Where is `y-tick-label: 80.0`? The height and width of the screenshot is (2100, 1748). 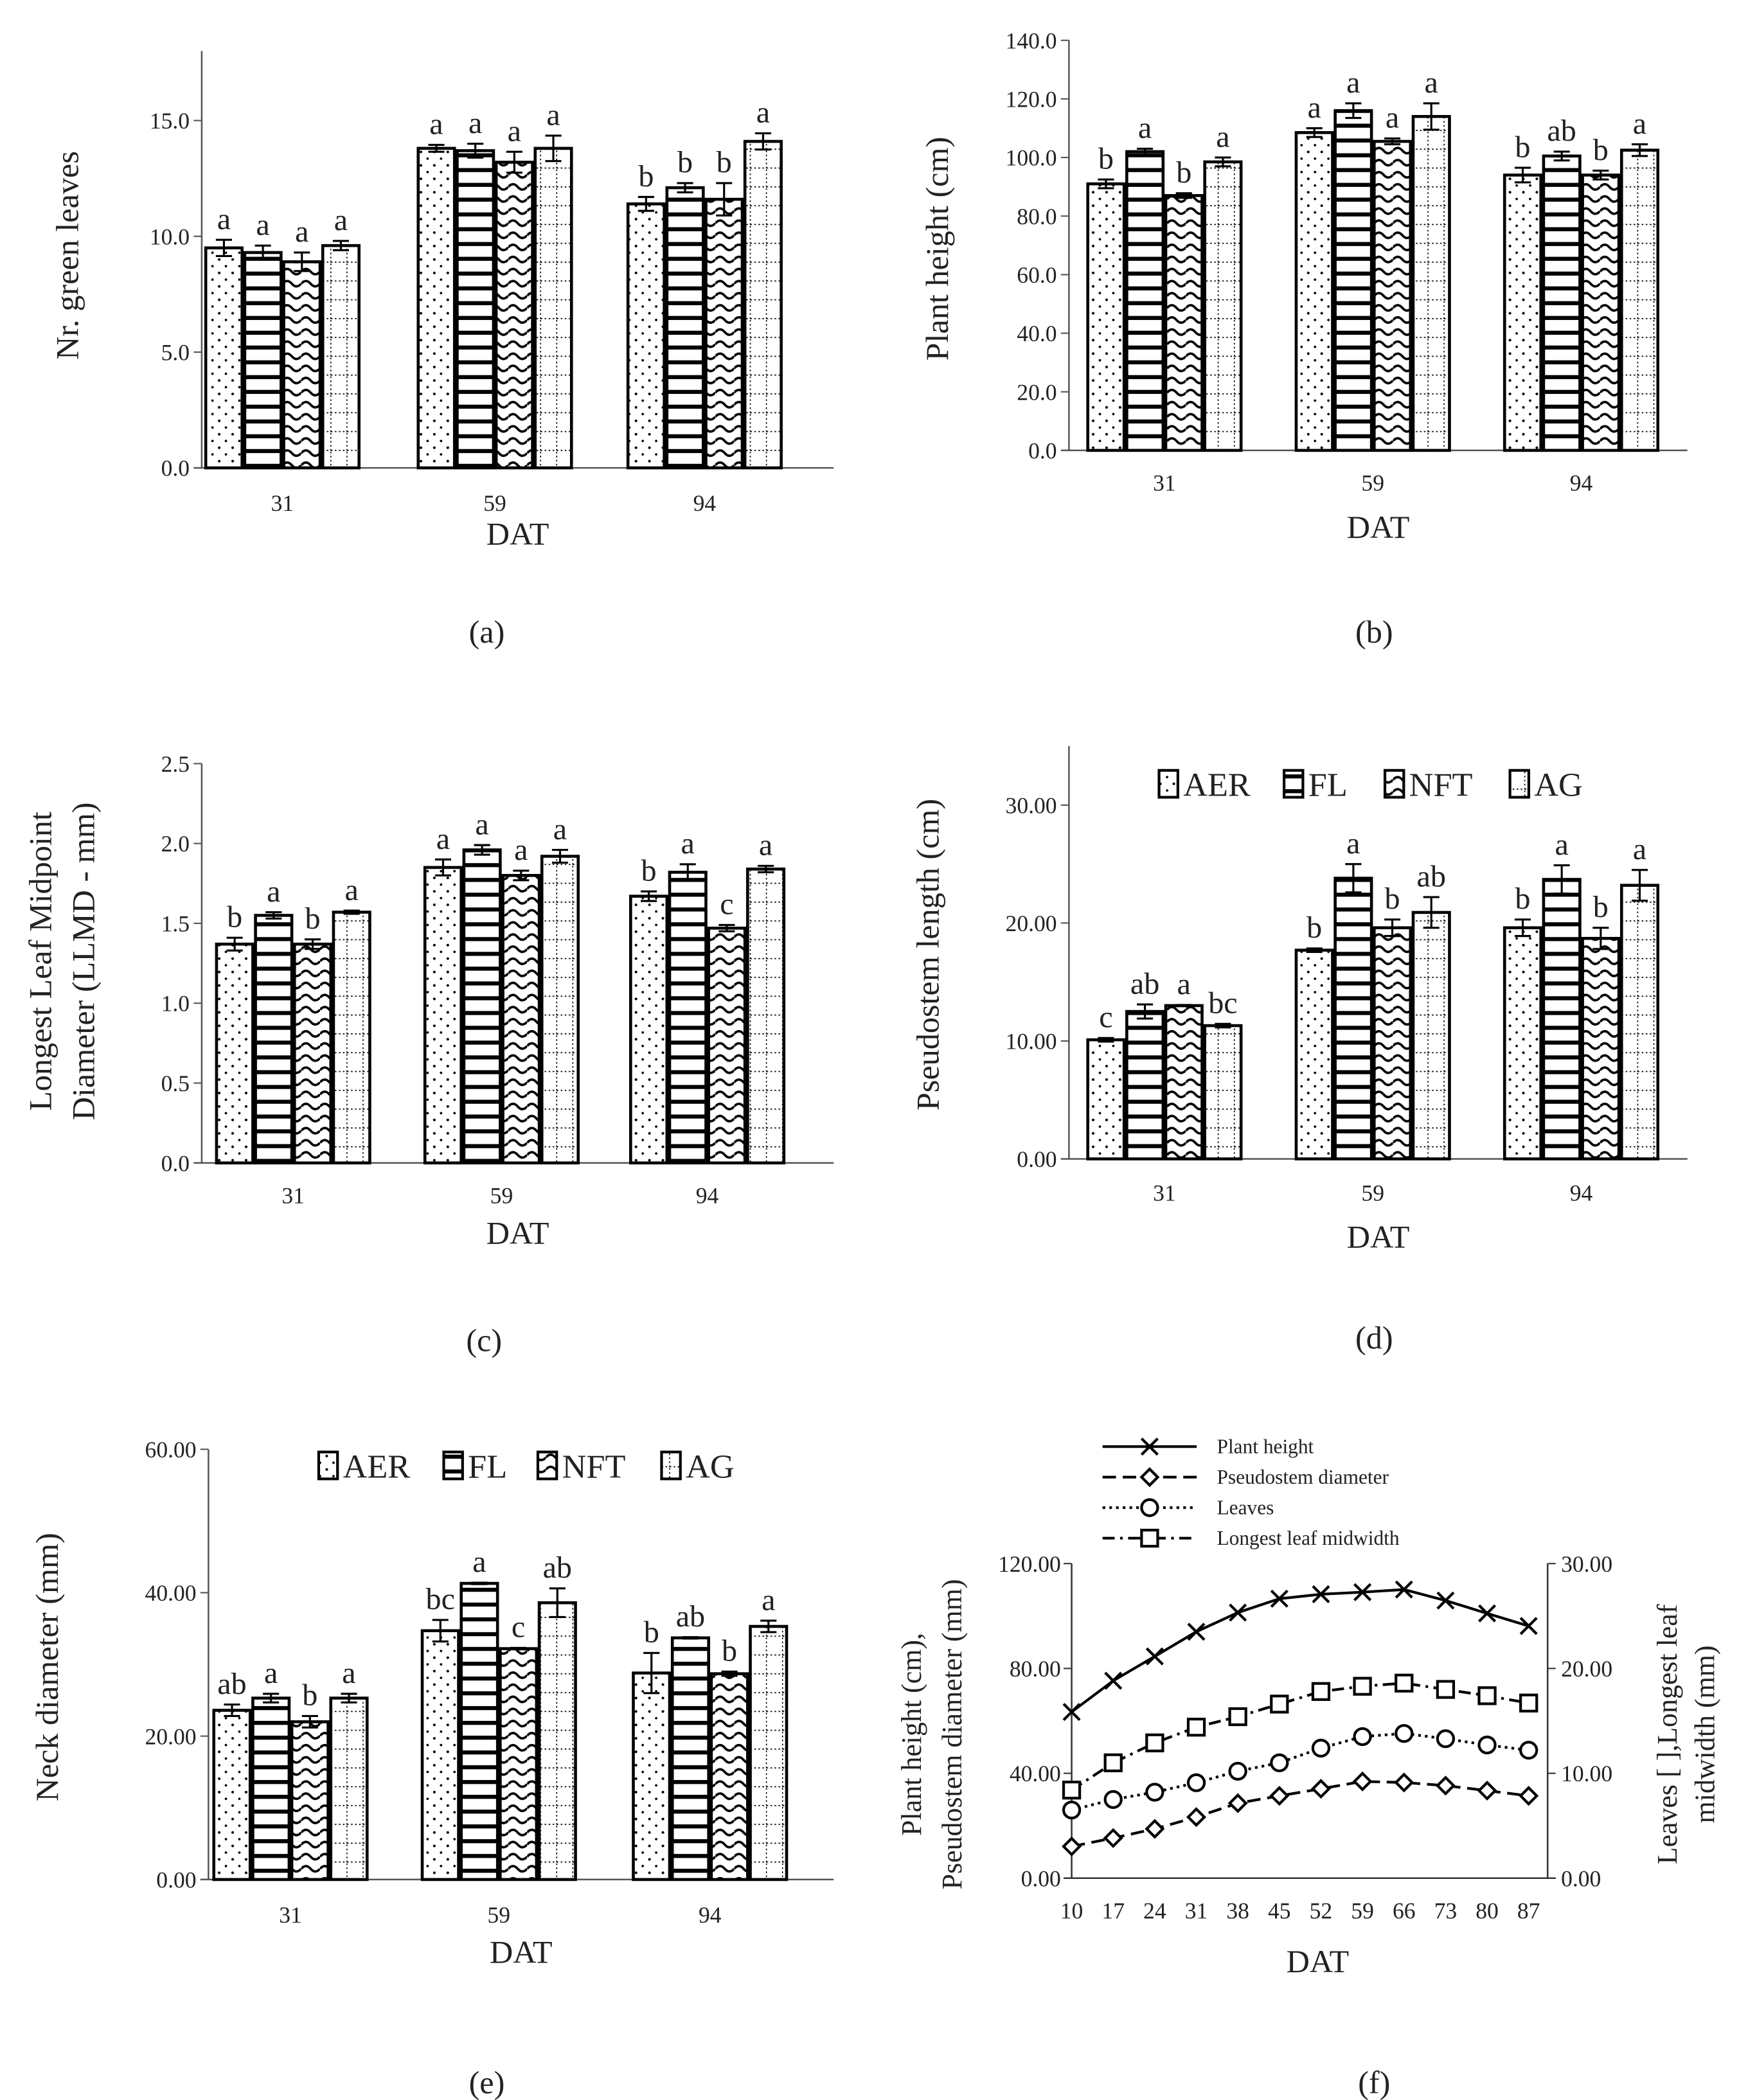 y-tick-label: 80.0 is located at coordinates (1037, 216).